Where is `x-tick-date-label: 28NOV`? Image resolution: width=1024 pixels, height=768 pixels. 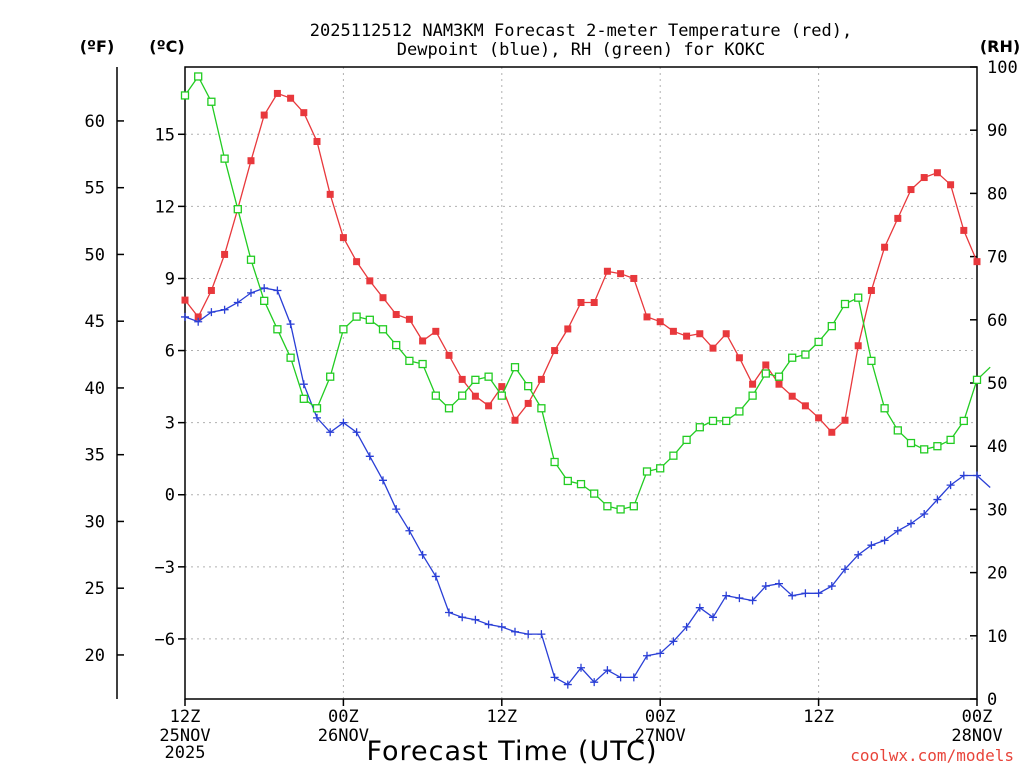 x-tick-date-label: 28NOV is located at coordinates (976, 736).